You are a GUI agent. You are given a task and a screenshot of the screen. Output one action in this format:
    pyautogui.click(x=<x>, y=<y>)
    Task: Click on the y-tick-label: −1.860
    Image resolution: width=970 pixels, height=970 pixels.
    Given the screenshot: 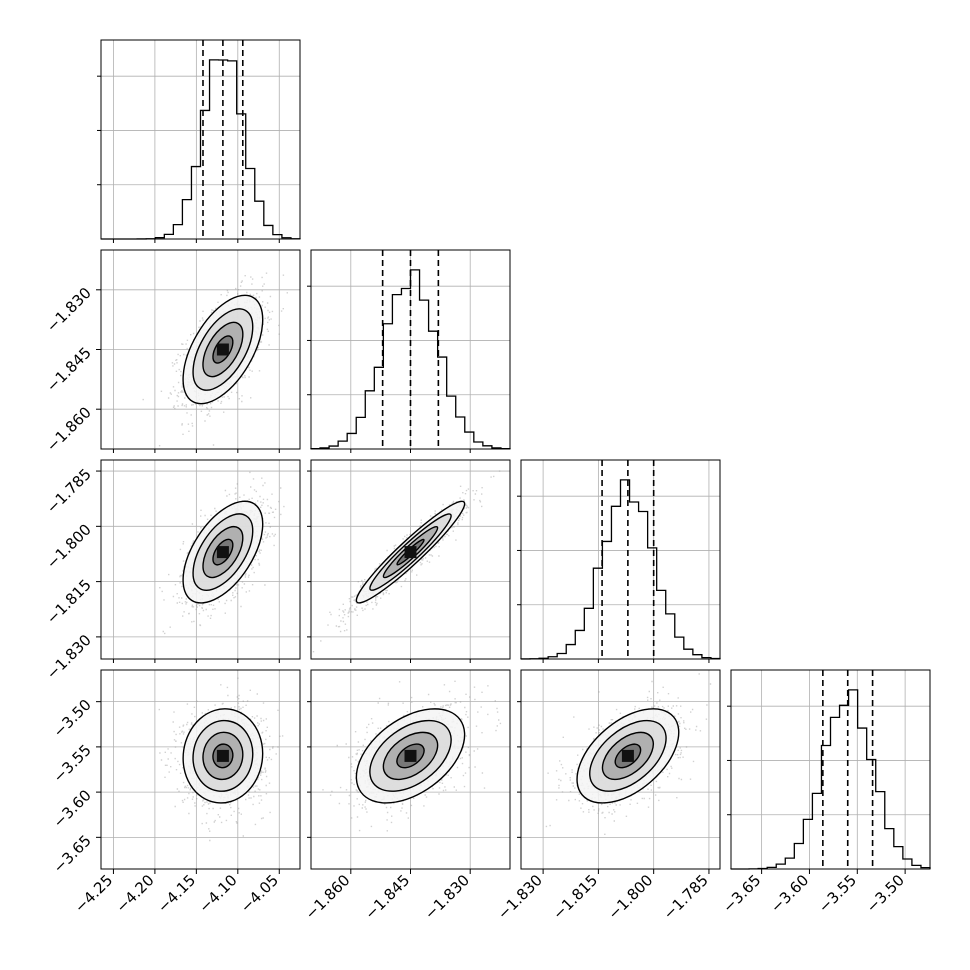 What is the action you would take?
    pyautogui.click(x=69, y=429)
    